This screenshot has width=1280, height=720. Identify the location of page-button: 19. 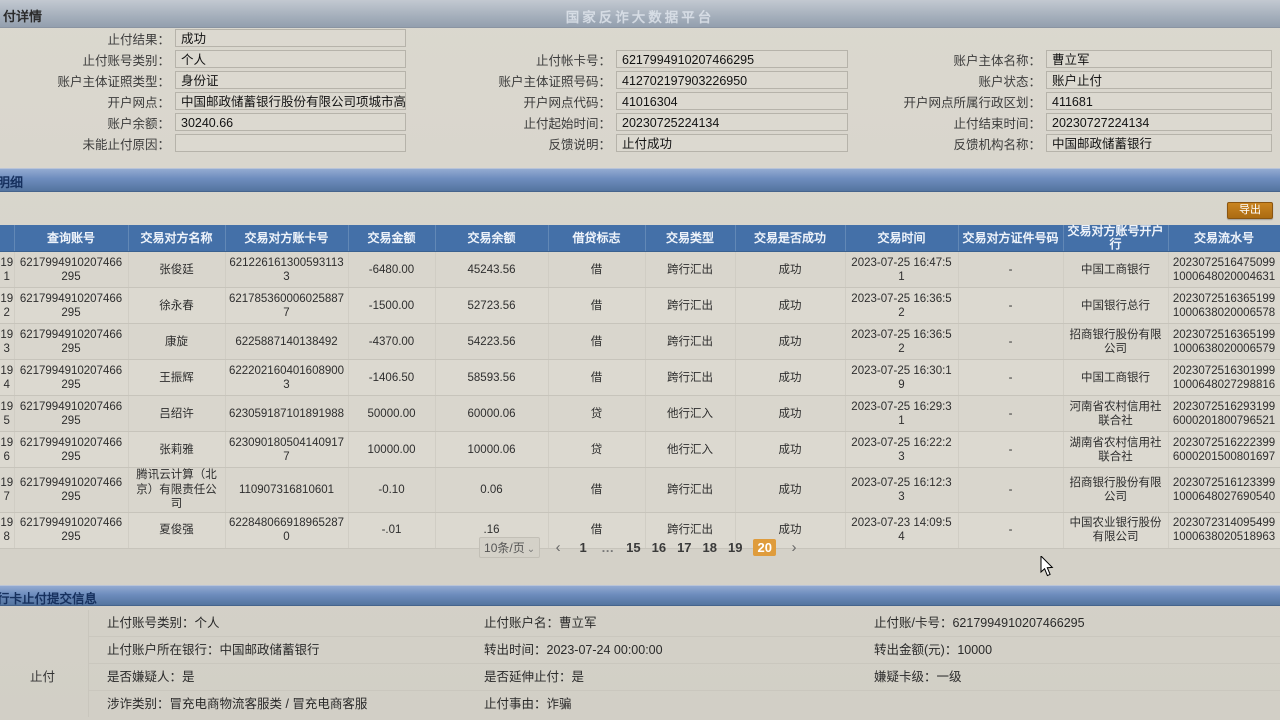
(735, 547).